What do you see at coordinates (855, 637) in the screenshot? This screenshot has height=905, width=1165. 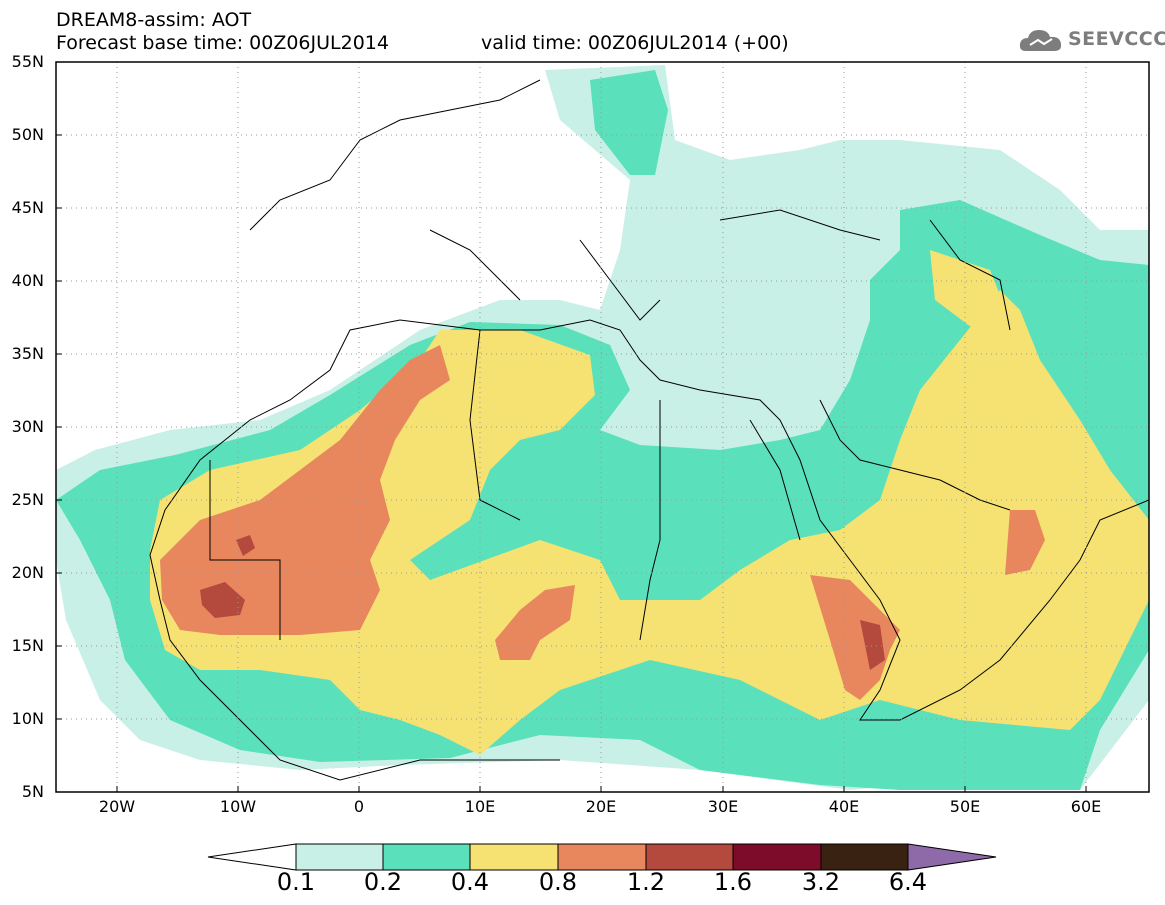 I see `aot-band-0-8-e` at bounding box center [855, 637].